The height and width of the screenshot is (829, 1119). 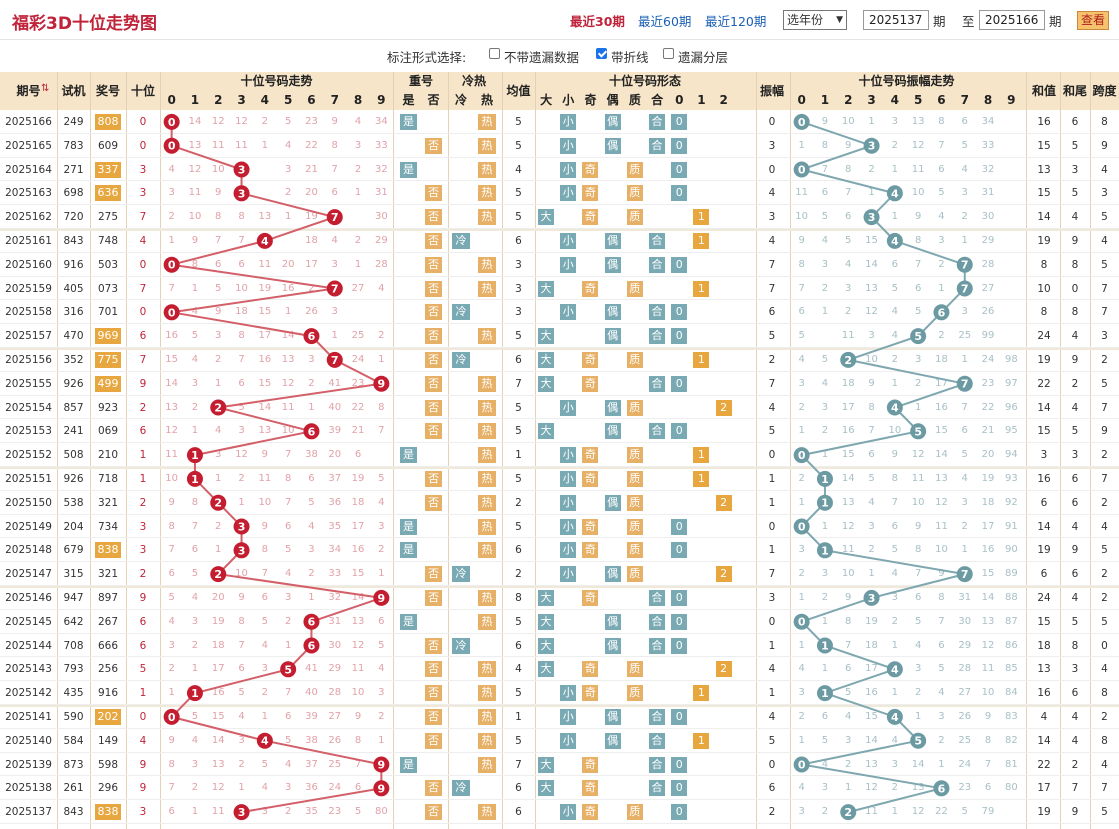 What do you see at coordinates (494, 53) in the screenshot?
I see `option-checkbox-nomiss` at bounding box center [494, 53].